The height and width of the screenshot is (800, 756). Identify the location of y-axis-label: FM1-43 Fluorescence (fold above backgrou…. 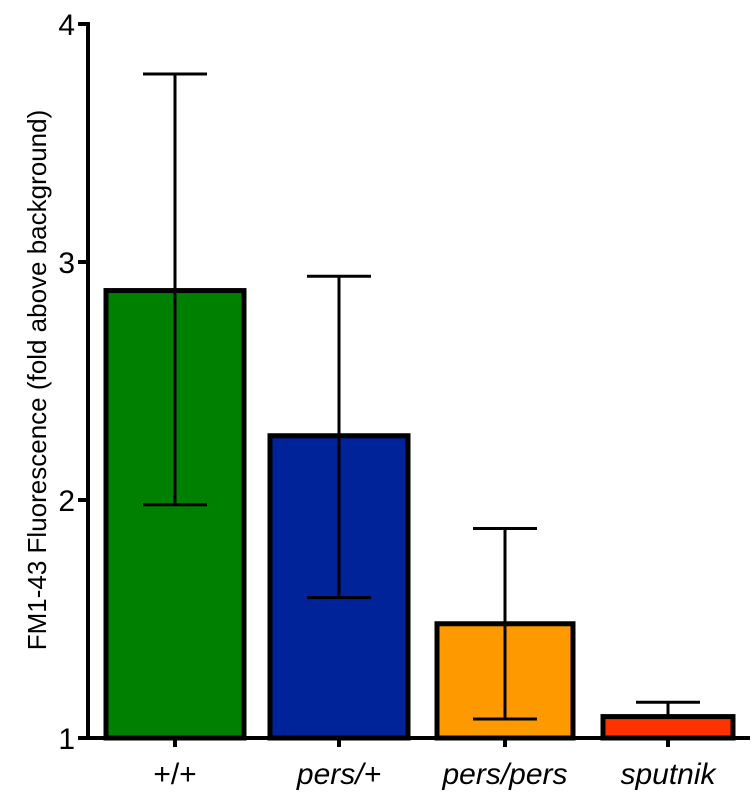
(37, 380).